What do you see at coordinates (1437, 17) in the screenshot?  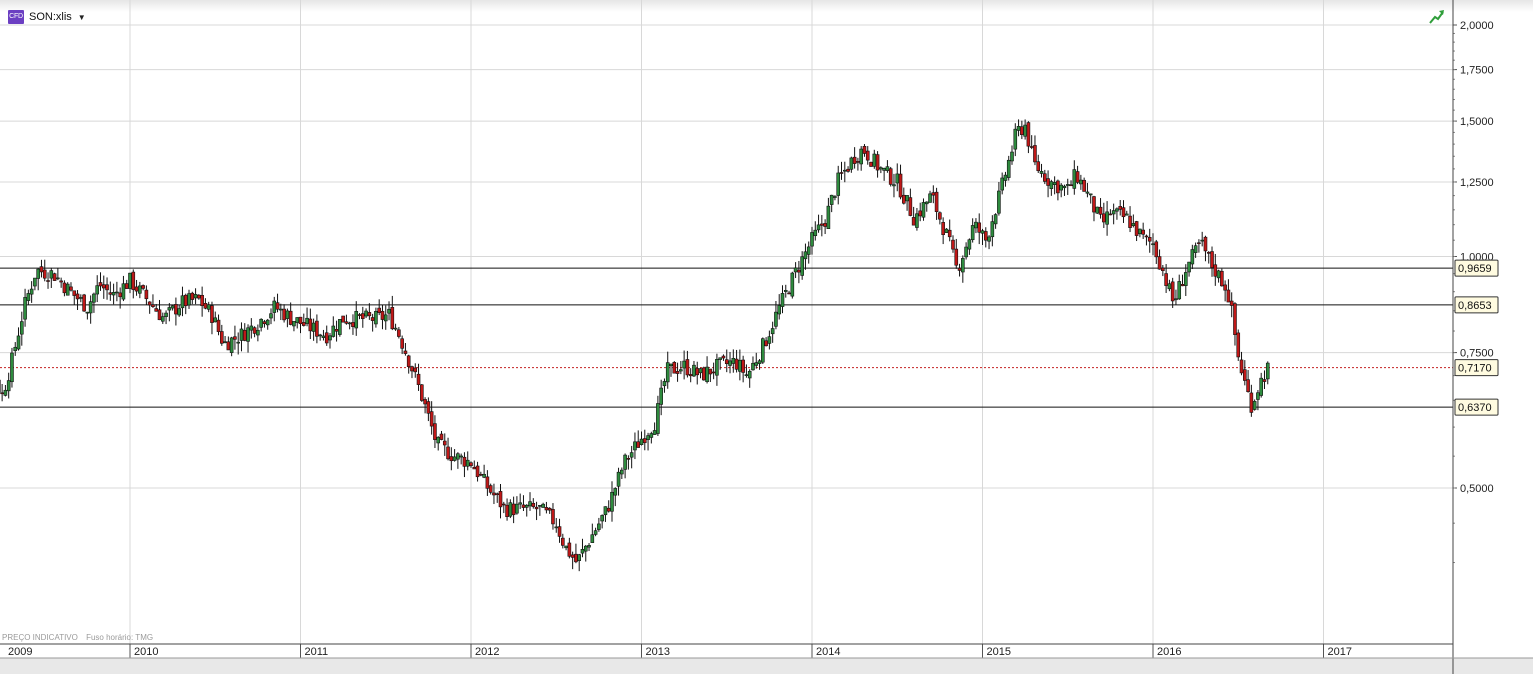 I see `trend-arrow-icon` at bounding box center [1437, 17].